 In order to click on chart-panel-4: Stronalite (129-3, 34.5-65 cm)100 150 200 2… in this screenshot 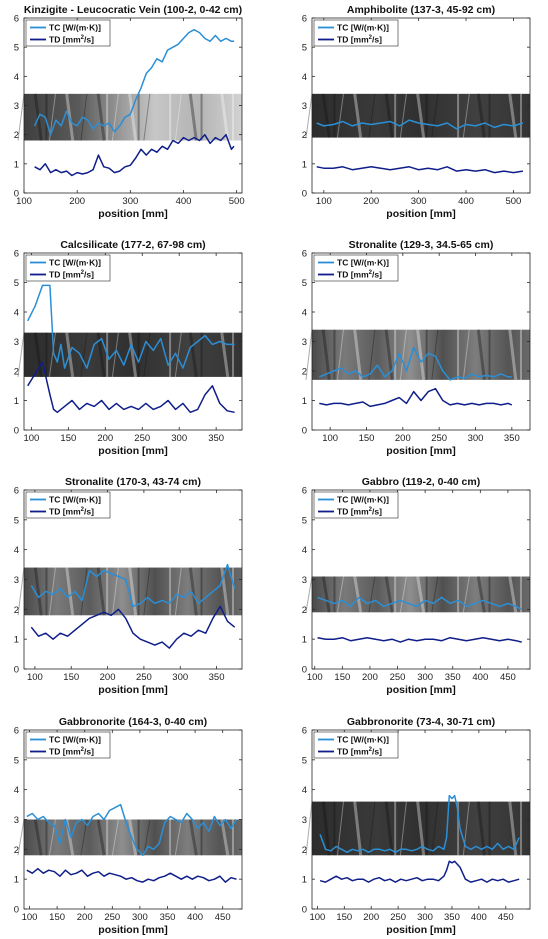, I will do `click(416, 348)`.